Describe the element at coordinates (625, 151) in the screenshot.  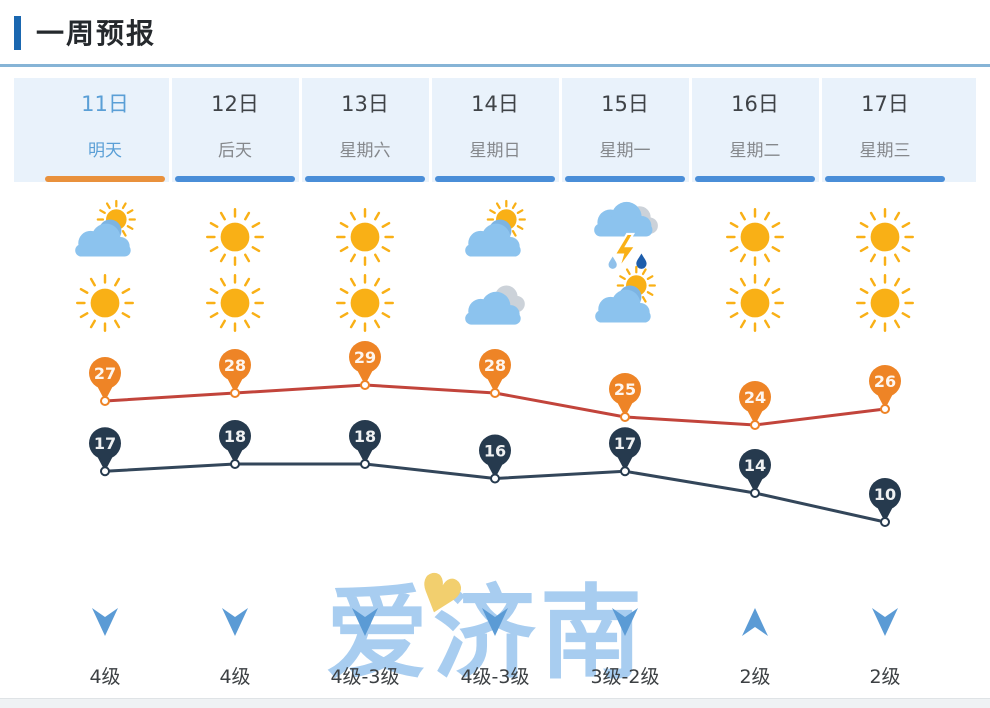
I see `tab-weekday: 星期一` at that location.